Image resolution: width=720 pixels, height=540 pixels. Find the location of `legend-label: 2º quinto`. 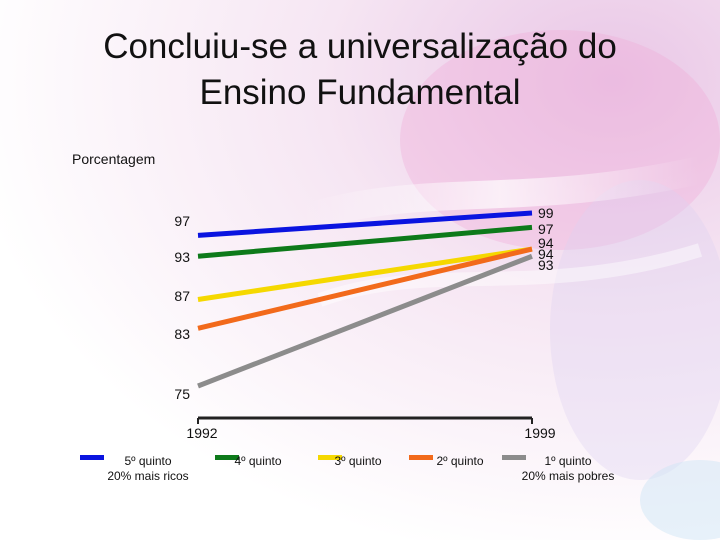

legend-label: 2º quinto is located at coordinates (460, 461).